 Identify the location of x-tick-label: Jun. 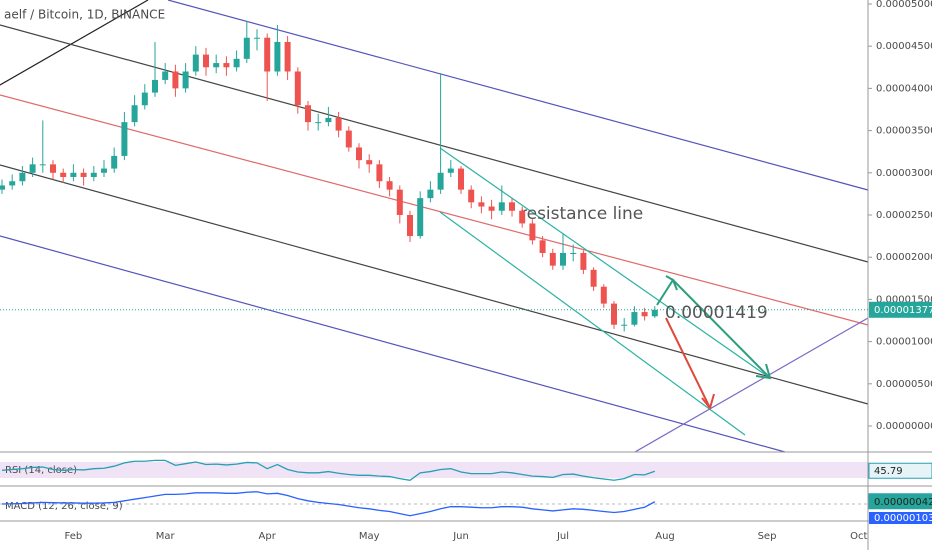
(460, 536).